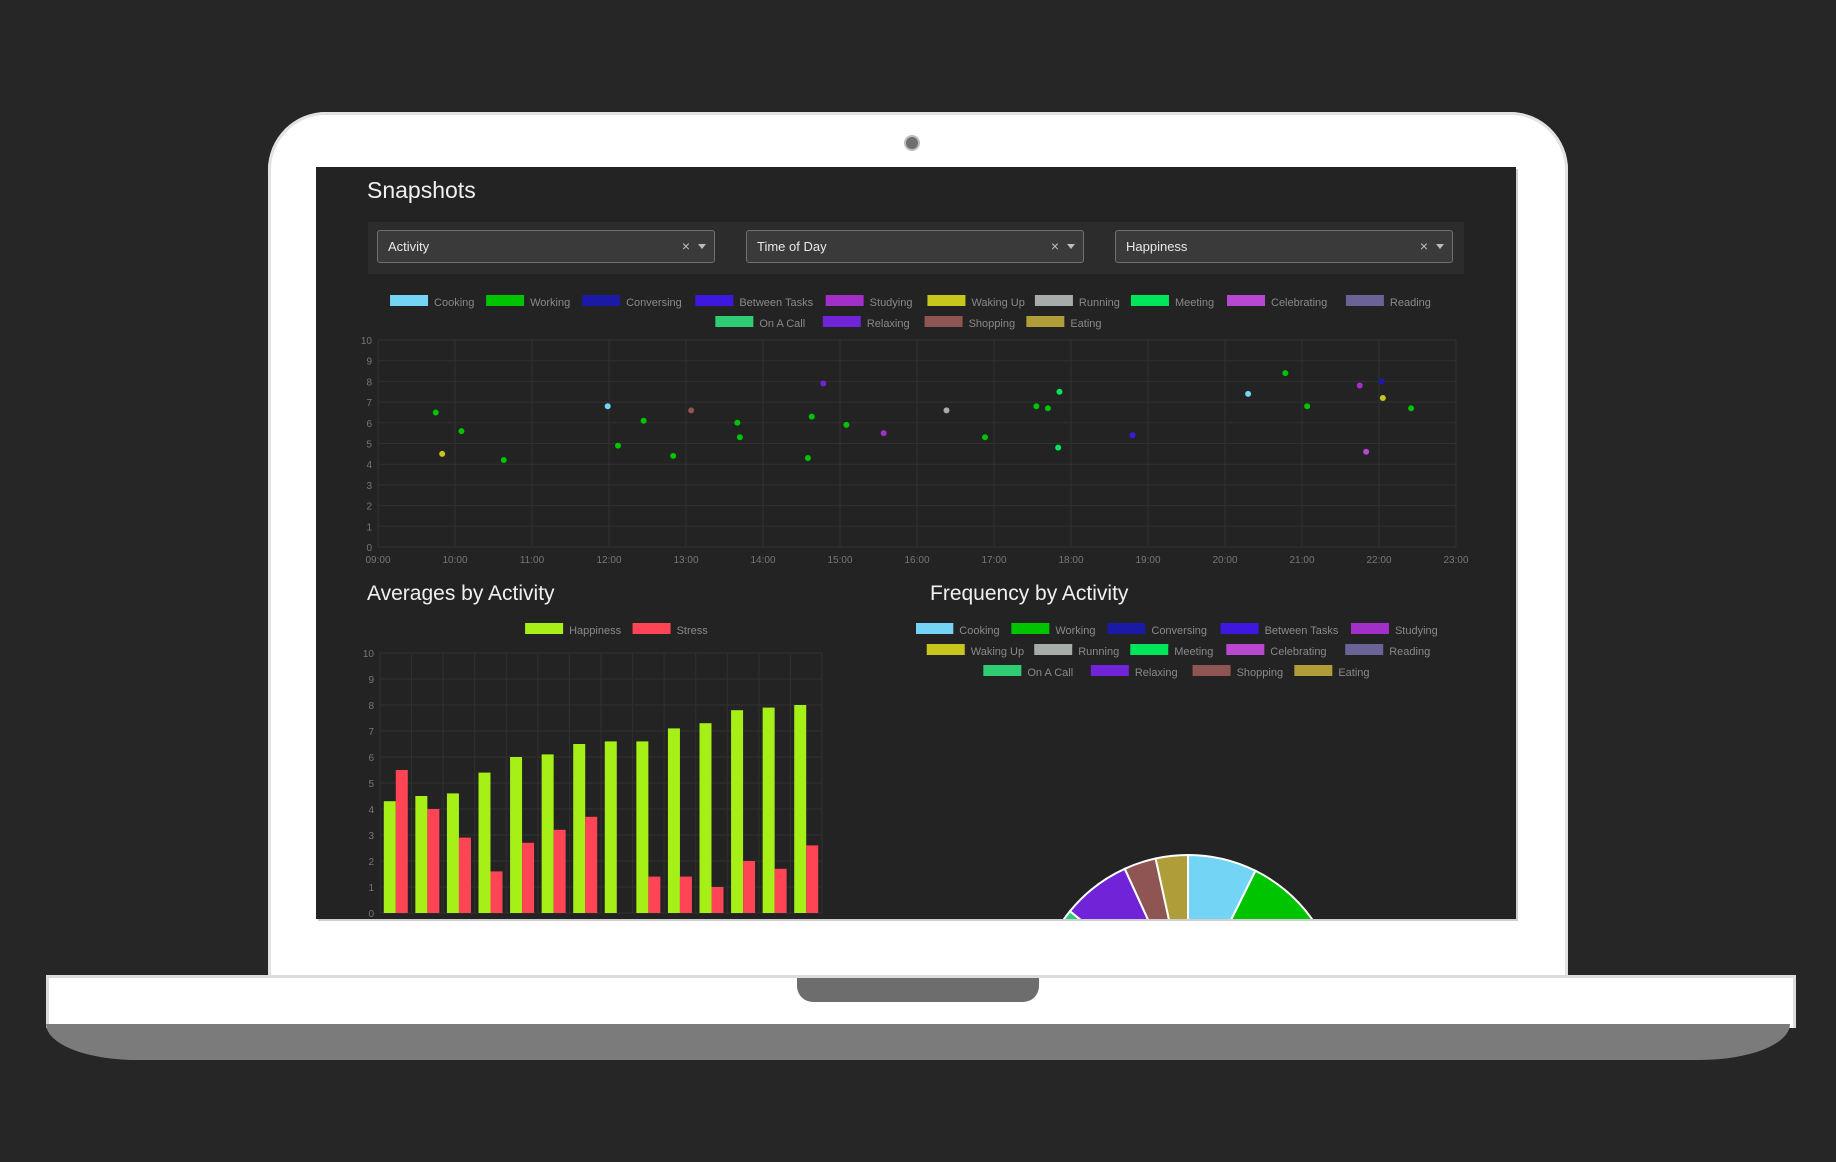 This screenshot has height=1162, width=1836. Describe the element at coordinates (369, 654) in the screenshot. I see `y-tick-label: 10` at that location.